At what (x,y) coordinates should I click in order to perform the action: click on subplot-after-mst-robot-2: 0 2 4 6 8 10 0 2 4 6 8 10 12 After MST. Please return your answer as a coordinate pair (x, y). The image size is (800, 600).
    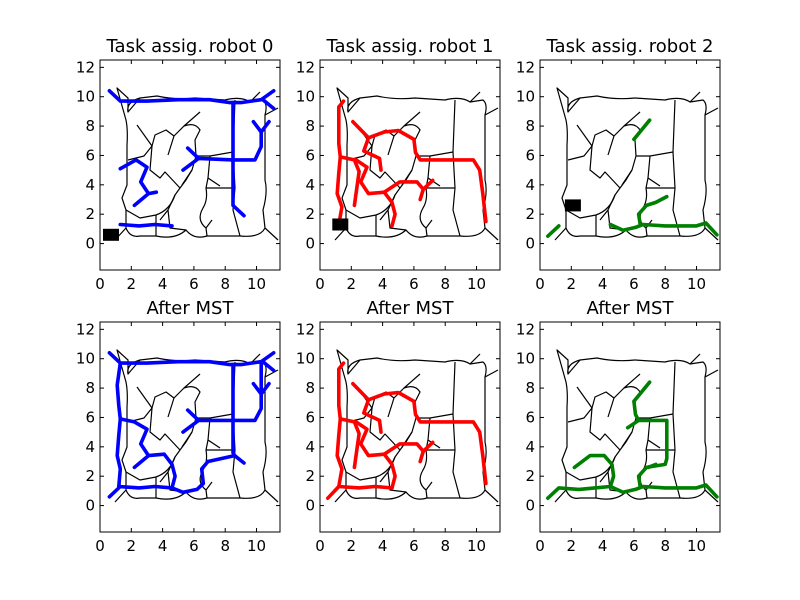
    Looking at the image, I should click on (618, 426).